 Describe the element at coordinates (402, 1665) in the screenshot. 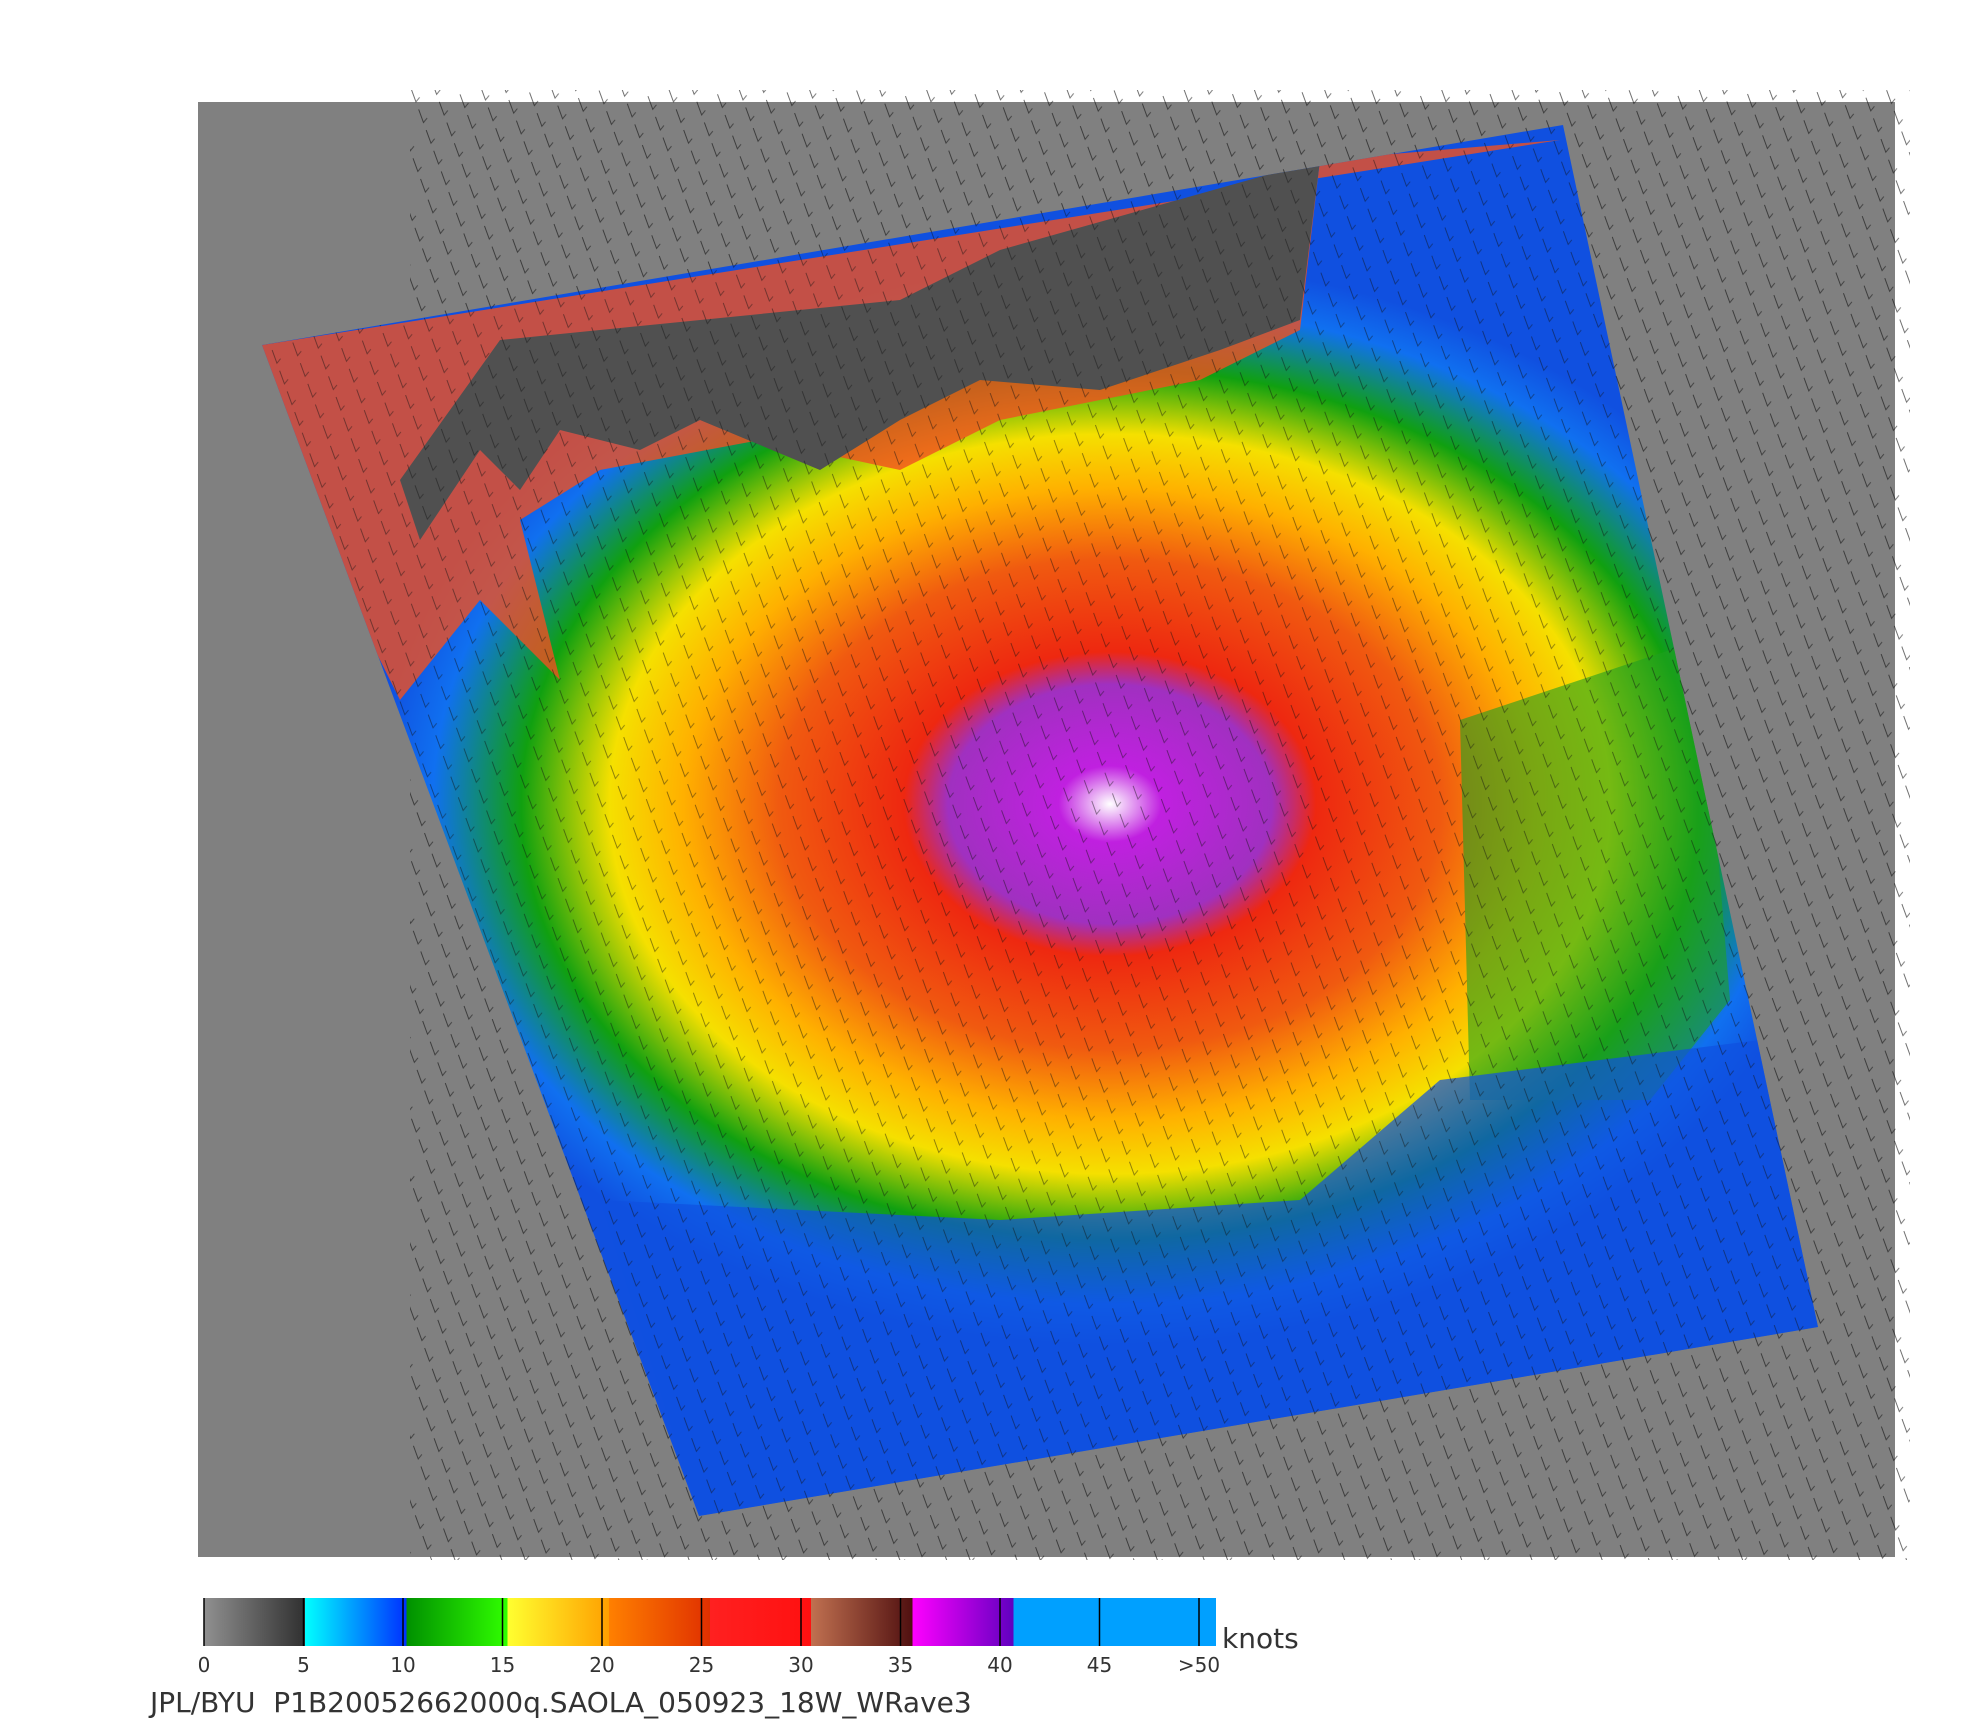

I see `colorbar-tick-label: 10` at that location.